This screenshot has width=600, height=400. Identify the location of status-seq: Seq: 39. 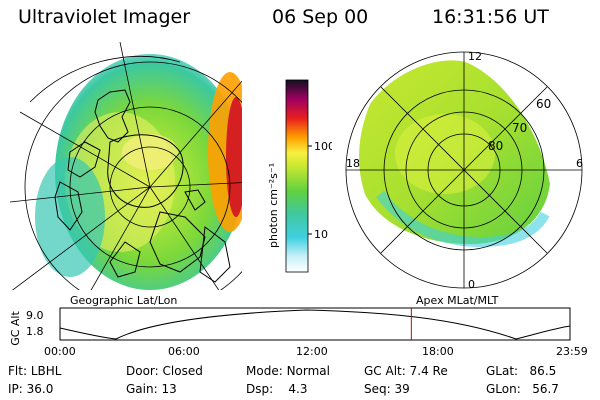
(387, 389).